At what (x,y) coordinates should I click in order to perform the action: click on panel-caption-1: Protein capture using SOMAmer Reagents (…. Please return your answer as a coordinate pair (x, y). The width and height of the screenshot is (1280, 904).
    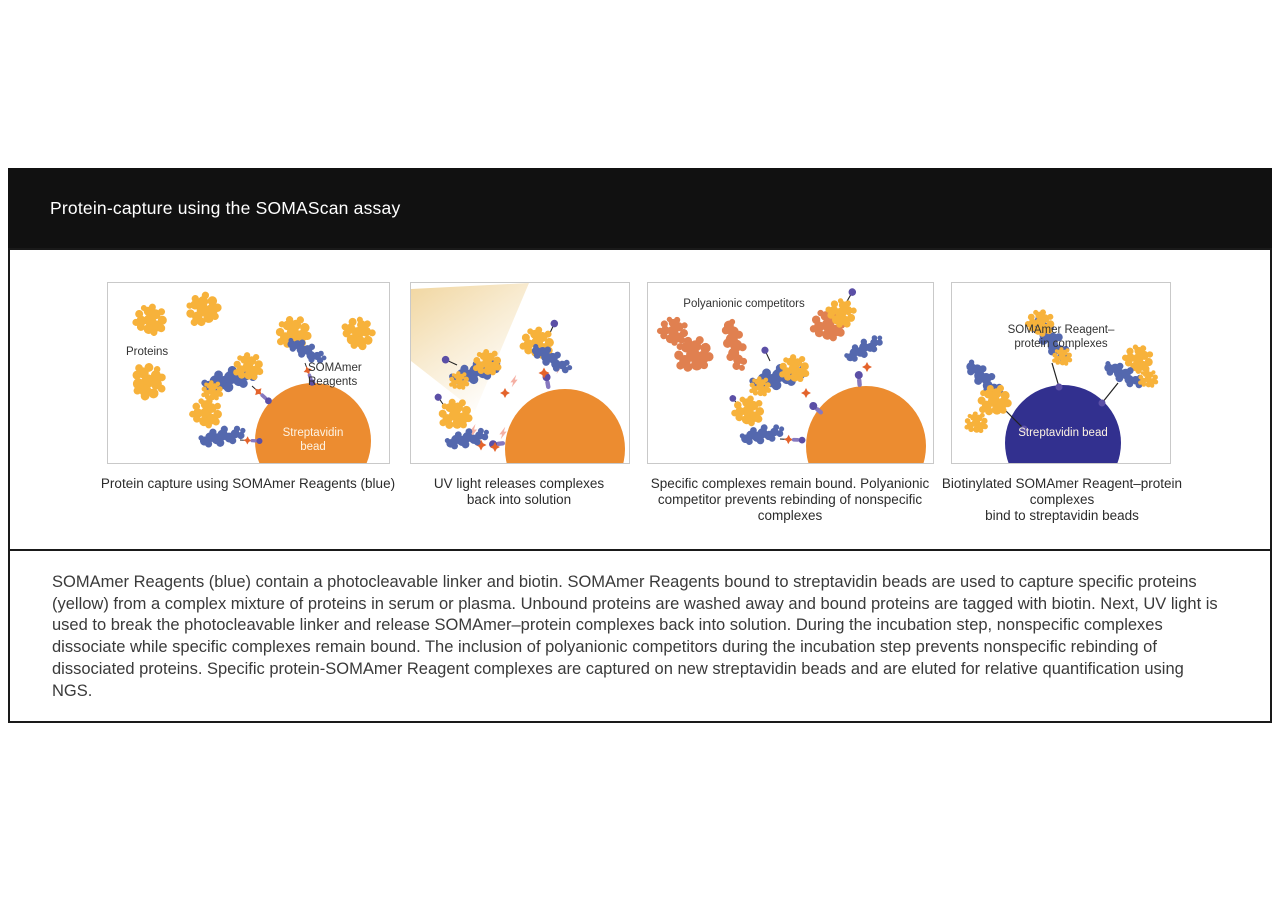
    Looking at the image, I should click on (248, 483).